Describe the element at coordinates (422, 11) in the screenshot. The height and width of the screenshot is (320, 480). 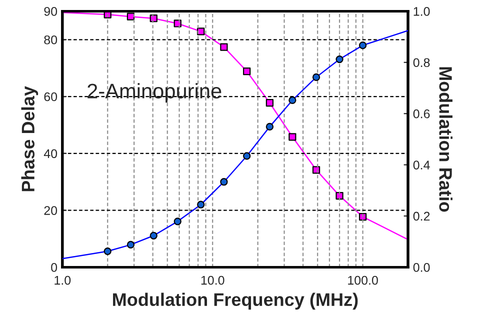
I see `y2-tick-label: 1.0` at that location.